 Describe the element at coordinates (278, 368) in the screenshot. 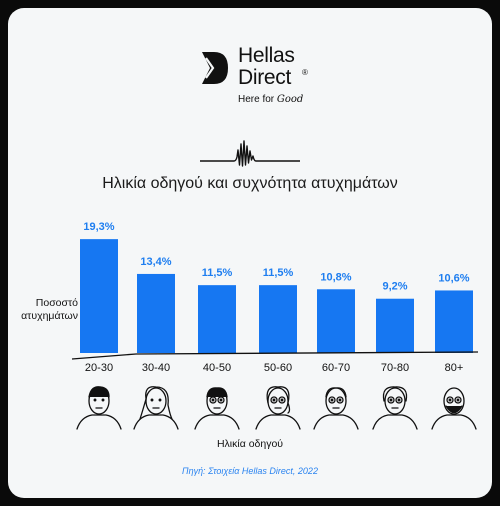

I see `category-label-50-60: 50-60` at that location.